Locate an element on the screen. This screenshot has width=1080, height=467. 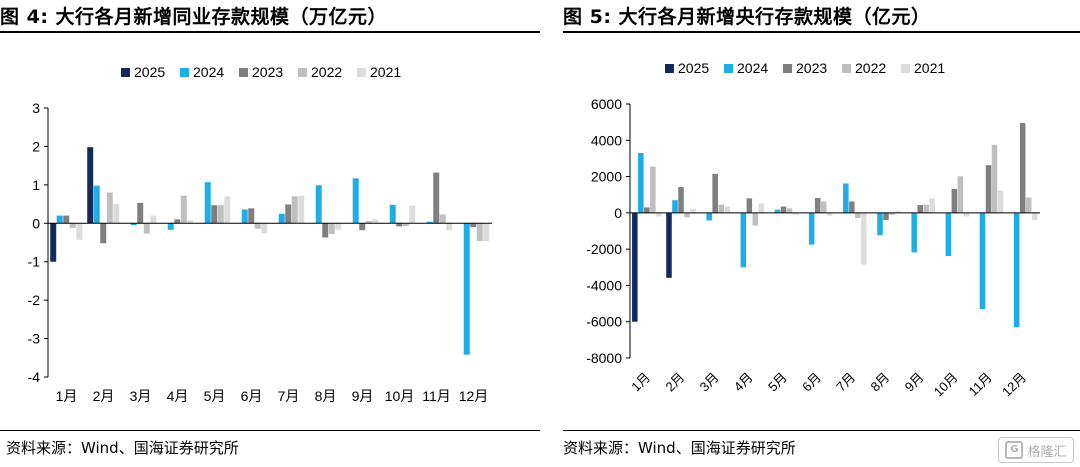
x-tick-label: 1月 is located at coordinates (67, 396).